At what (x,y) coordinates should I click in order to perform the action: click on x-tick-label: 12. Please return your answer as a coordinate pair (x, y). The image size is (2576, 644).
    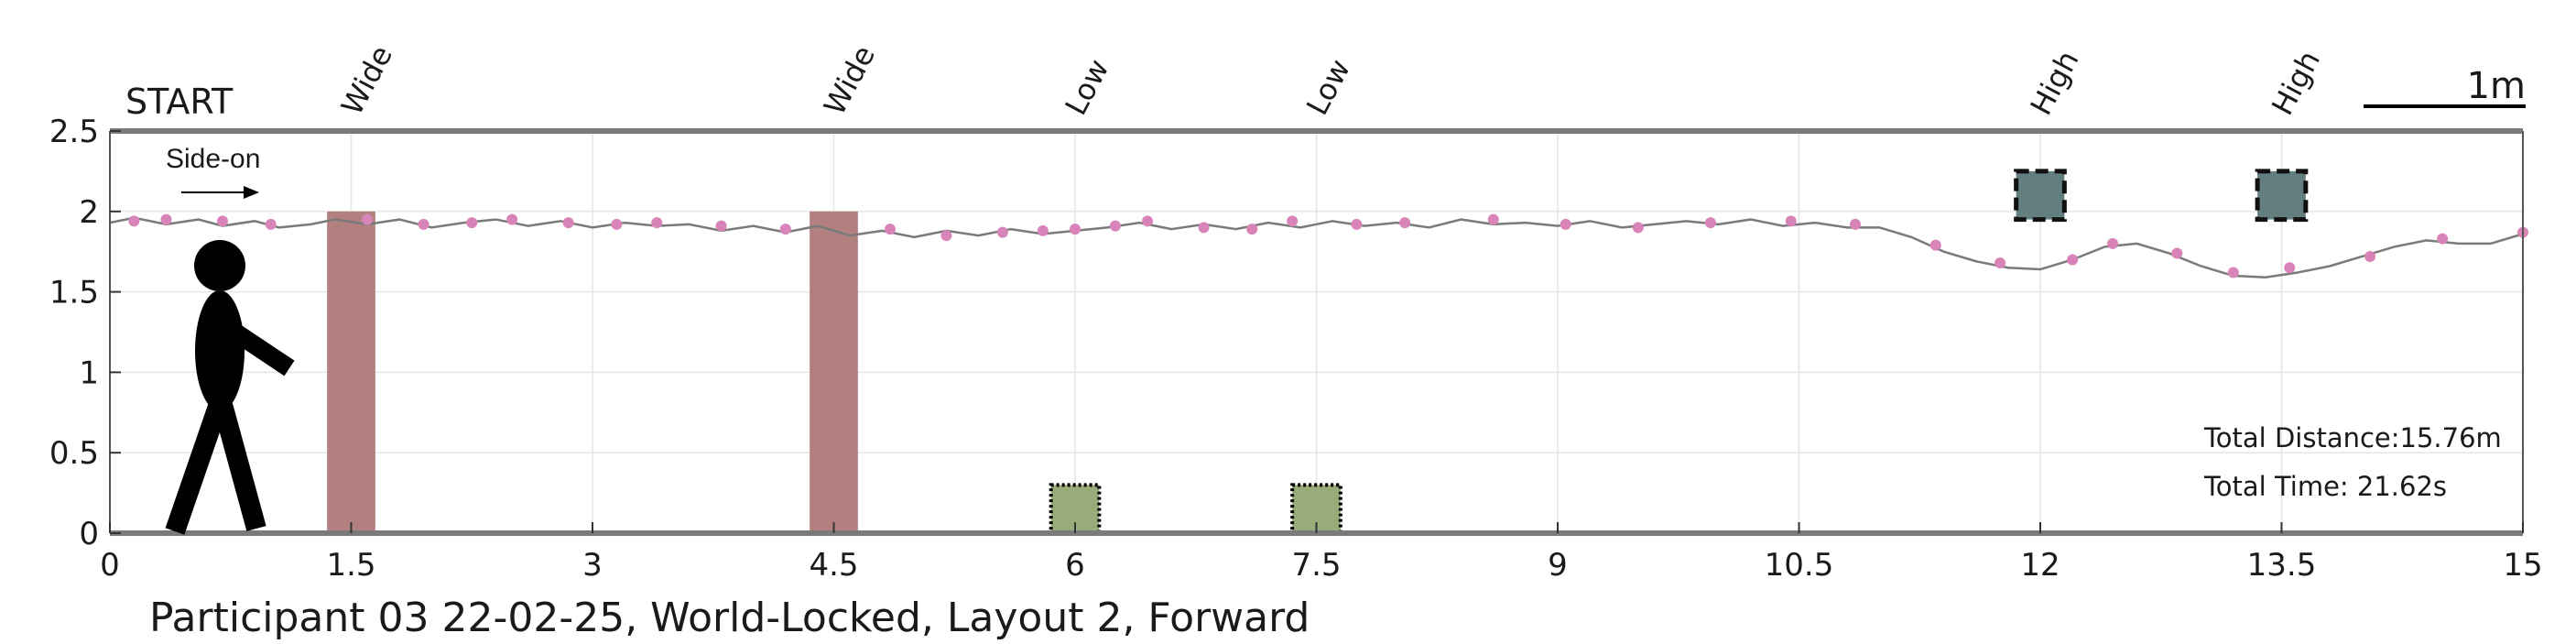
    Looking at the image, I should click on (2040, 566).